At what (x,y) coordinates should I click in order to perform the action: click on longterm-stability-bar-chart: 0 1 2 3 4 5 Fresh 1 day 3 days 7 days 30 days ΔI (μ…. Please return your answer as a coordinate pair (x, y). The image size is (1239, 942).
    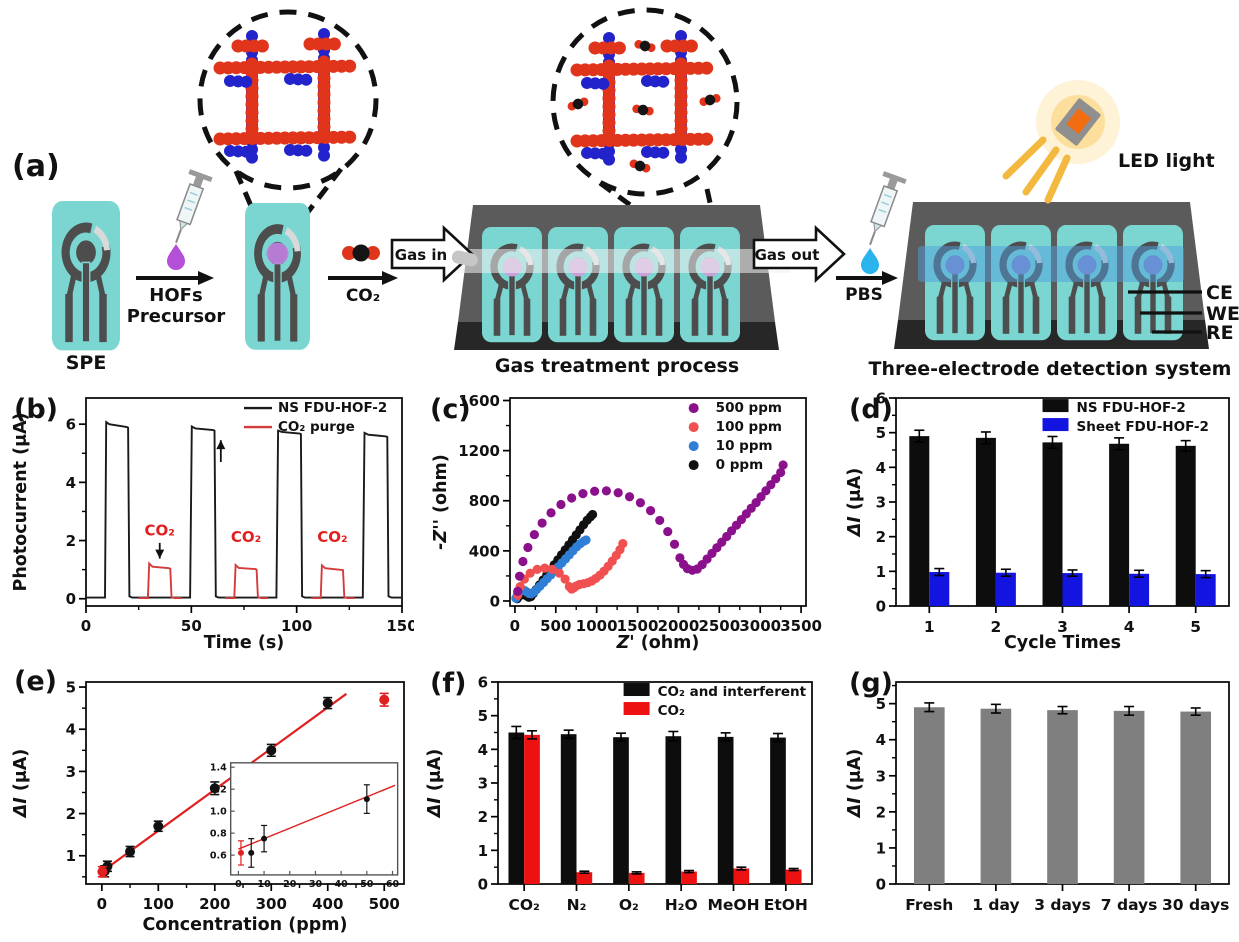
    Looking at the image, I should click on (1041, 807).